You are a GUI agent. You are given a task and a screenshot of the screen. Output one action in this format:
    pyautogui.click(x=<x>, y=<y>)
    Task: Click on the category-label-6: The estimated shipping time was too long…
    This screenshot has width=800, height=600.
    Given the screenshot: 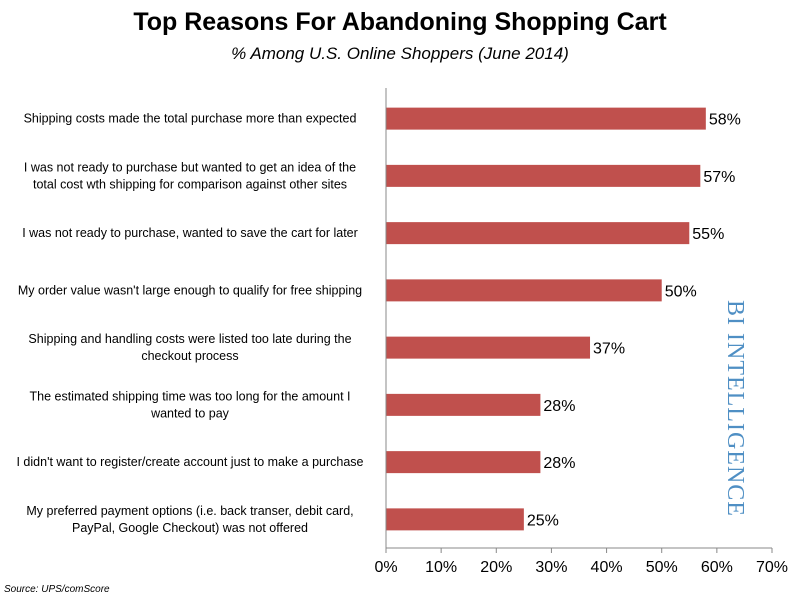 What is the action you would take?
    pyautogui.click(x=189, y=404)
    